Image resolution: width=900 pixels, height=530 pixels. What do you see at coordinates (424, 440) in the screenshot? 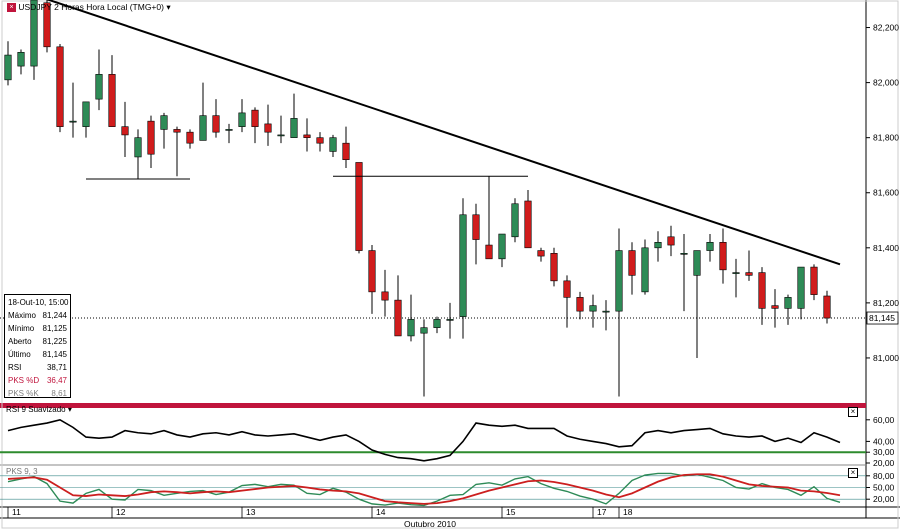
I see `rsi-line` at bounding box center [424, 440].